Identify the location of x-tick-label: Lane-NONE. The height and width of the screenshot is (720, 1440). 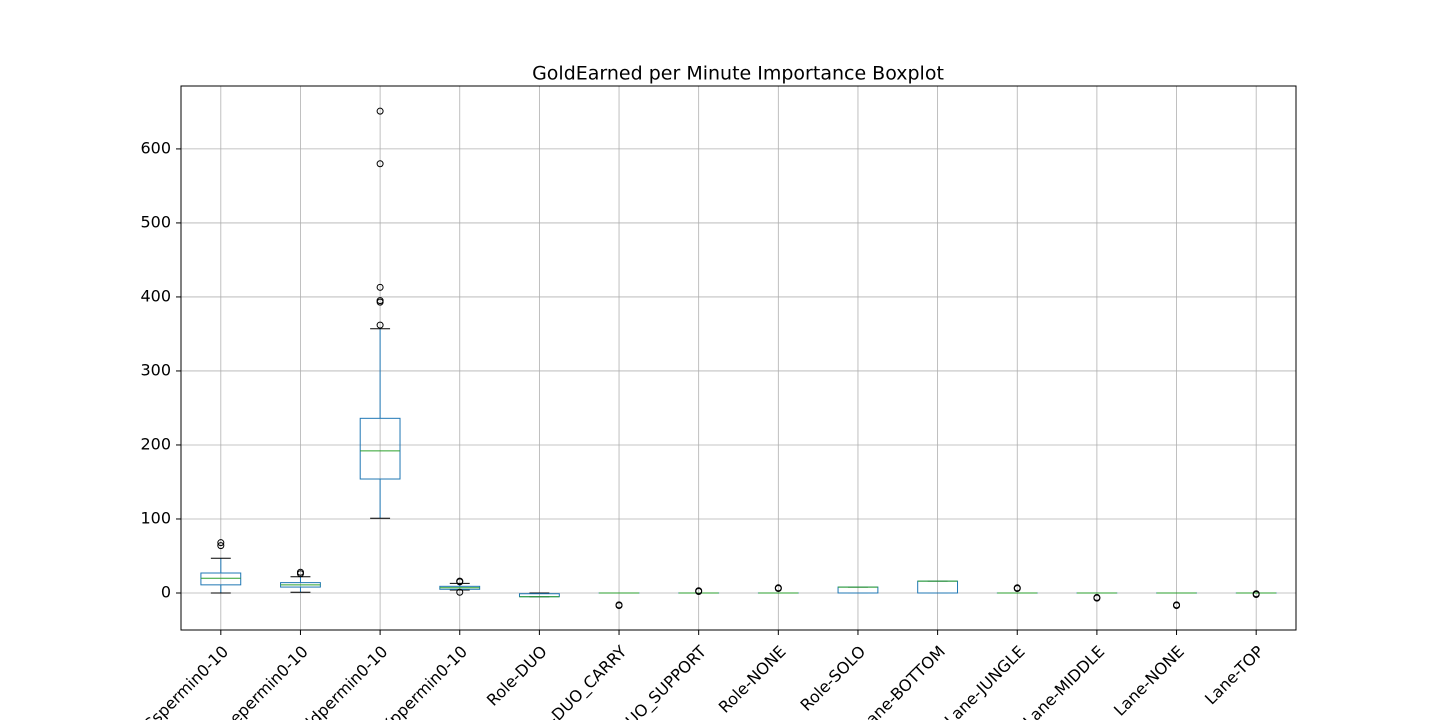
(1149, 681).